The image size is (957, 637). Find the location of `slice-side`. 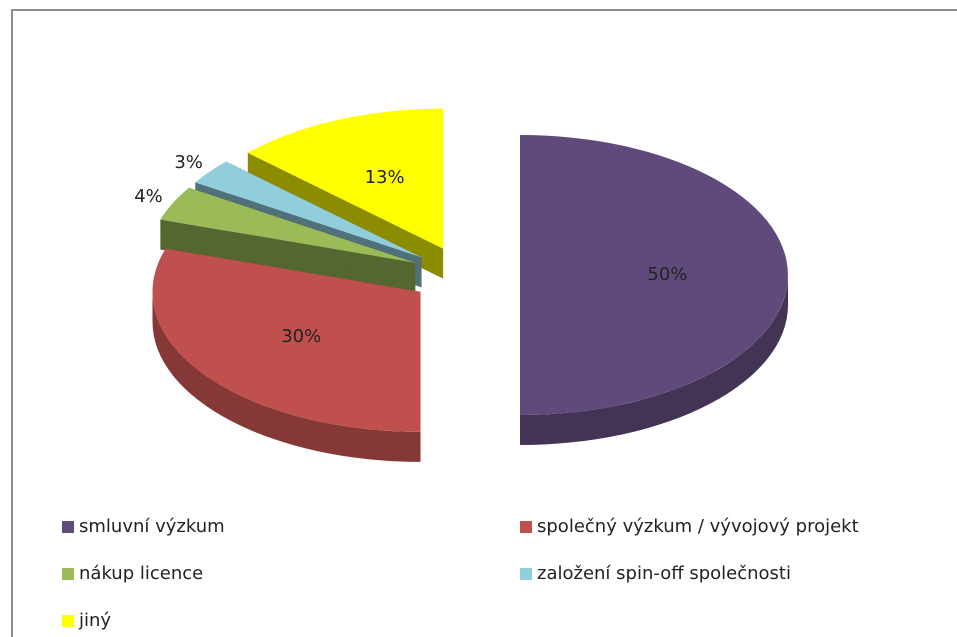

slice-side is located at coordinates (288, 256).